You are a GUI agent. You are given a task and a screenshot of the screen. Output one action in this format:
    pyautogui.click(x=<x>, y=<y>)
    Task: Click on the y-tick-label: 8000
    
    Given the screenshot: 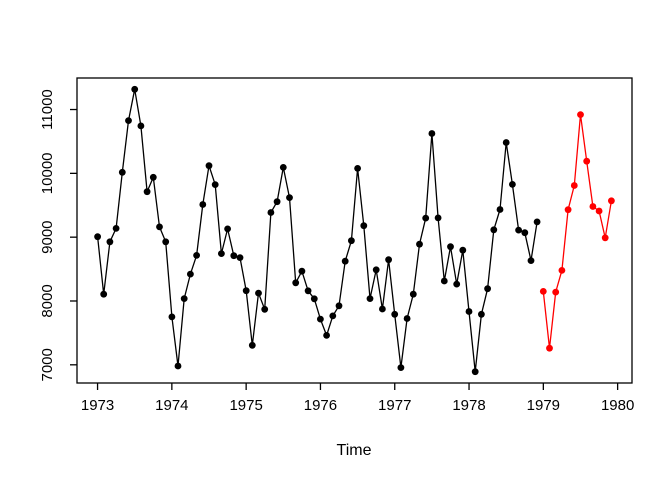 What is the action you would take?
    pyautogui.click(x=47, y=300)
    